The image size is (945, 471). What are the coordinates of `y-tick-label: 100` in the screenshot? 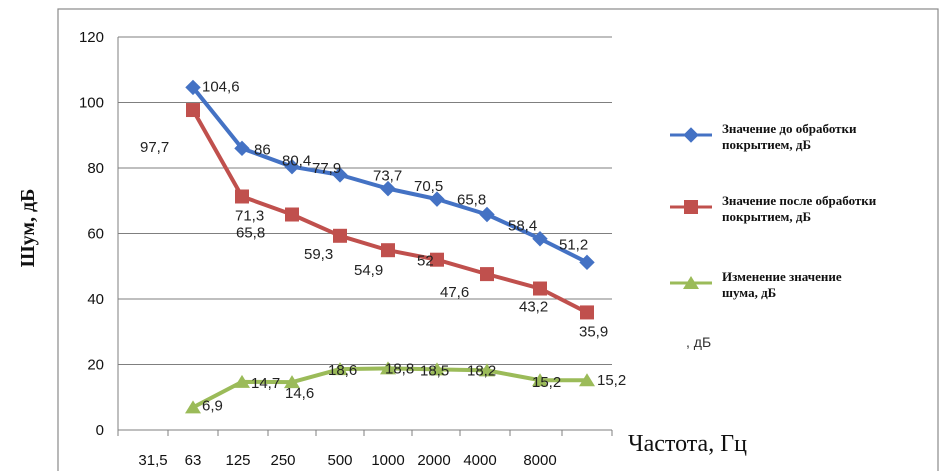 It's located at (91, 103).